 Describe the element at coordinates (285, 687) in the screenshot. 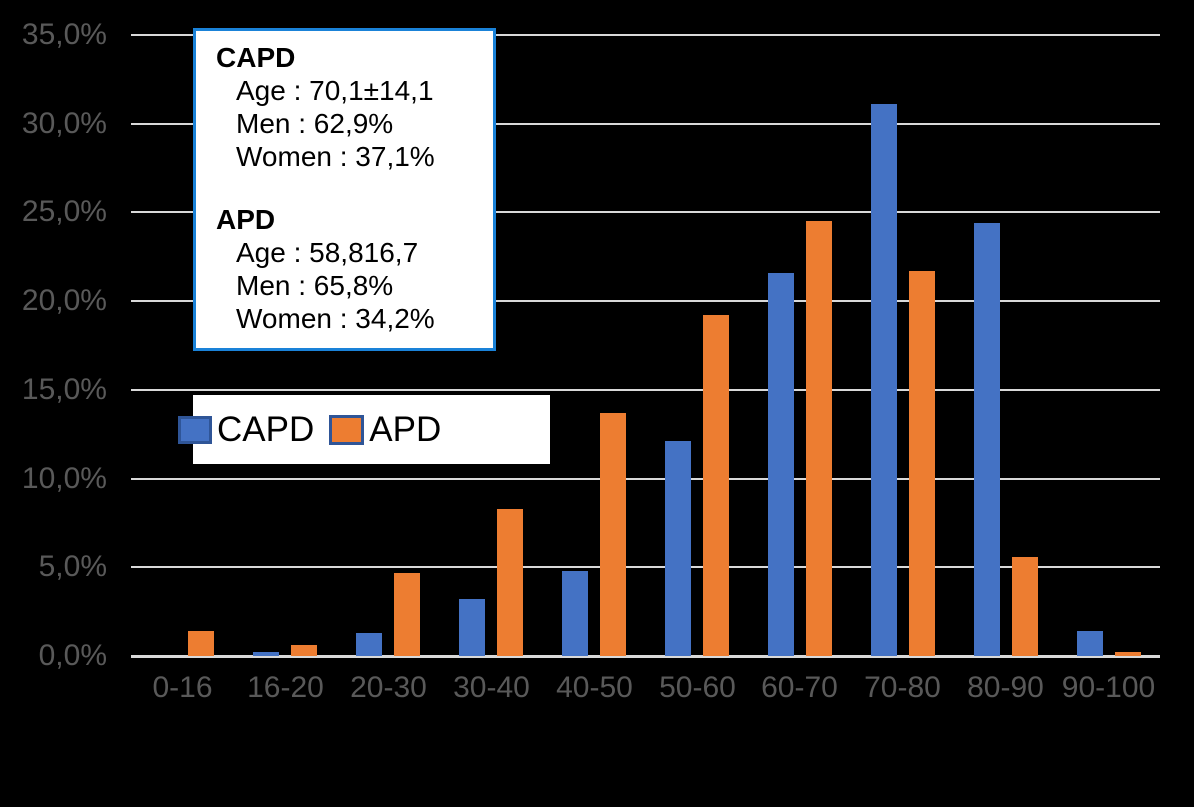

I see `x-category-label-16-20: 16-20` at that location.